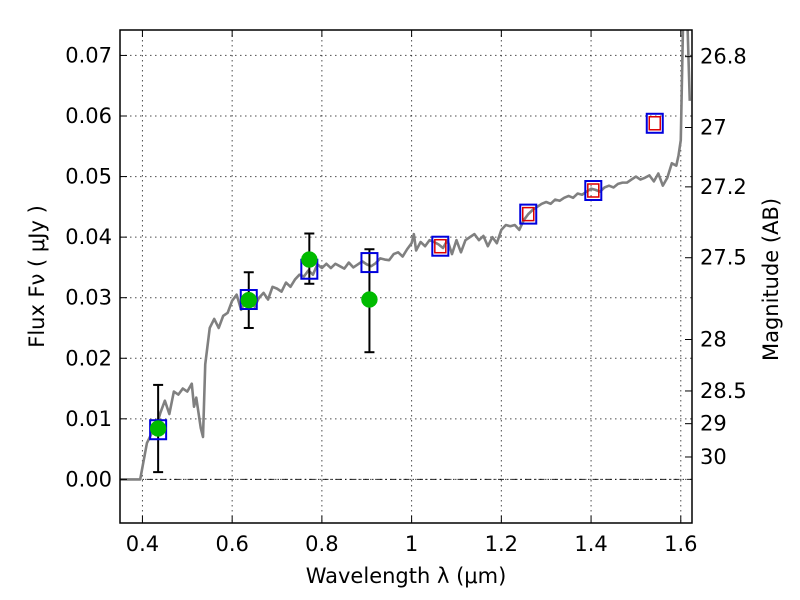 The image size is (800, 600). I want to click on magnitude-tick-label: 27.2, so click(723, 187).